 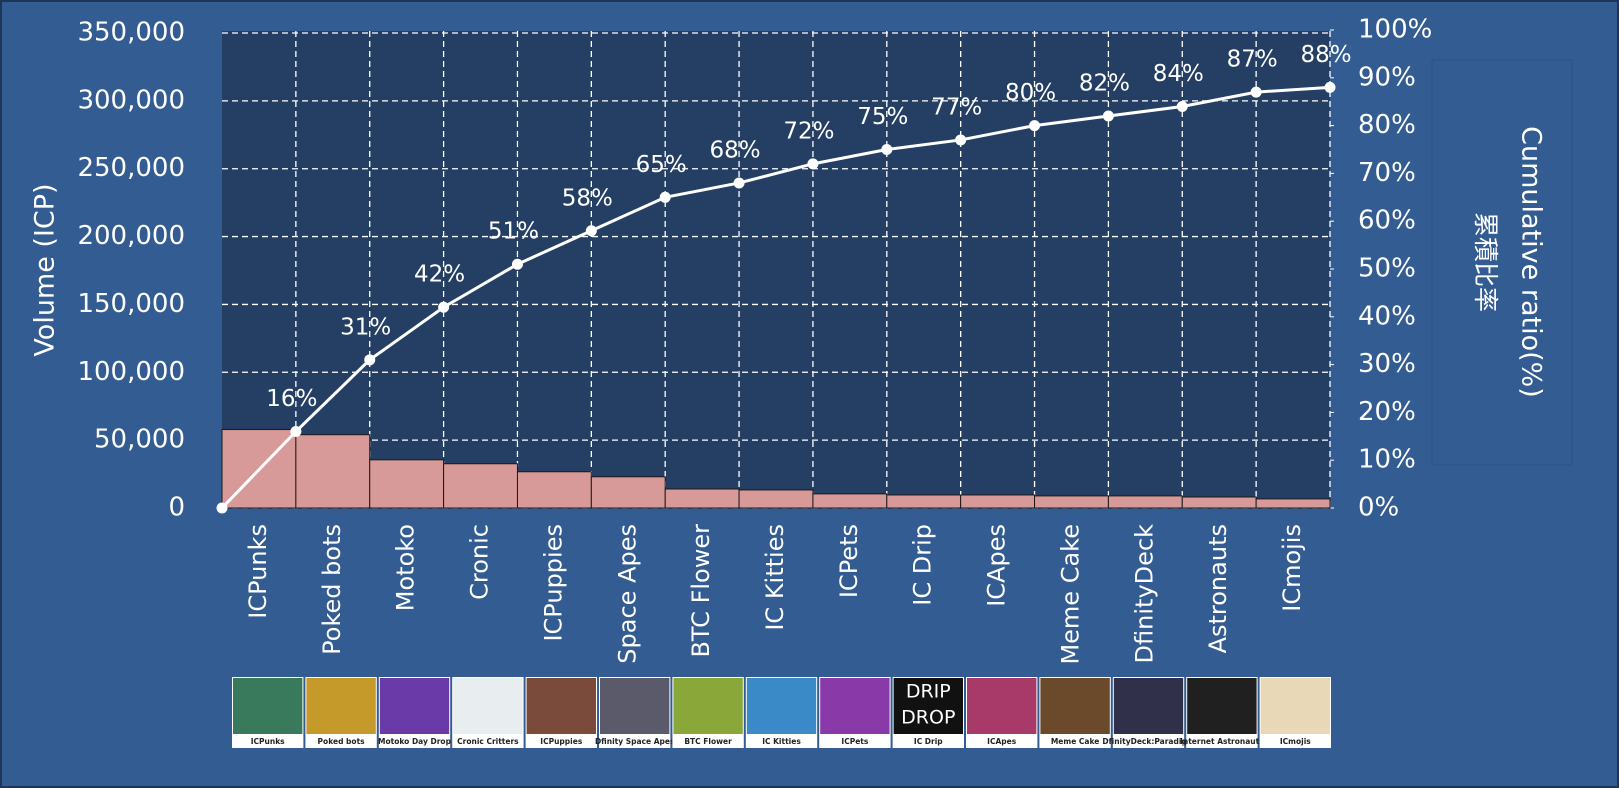 I want to click on x-tick-label: Astronauts, so click(x=1218, y=588).